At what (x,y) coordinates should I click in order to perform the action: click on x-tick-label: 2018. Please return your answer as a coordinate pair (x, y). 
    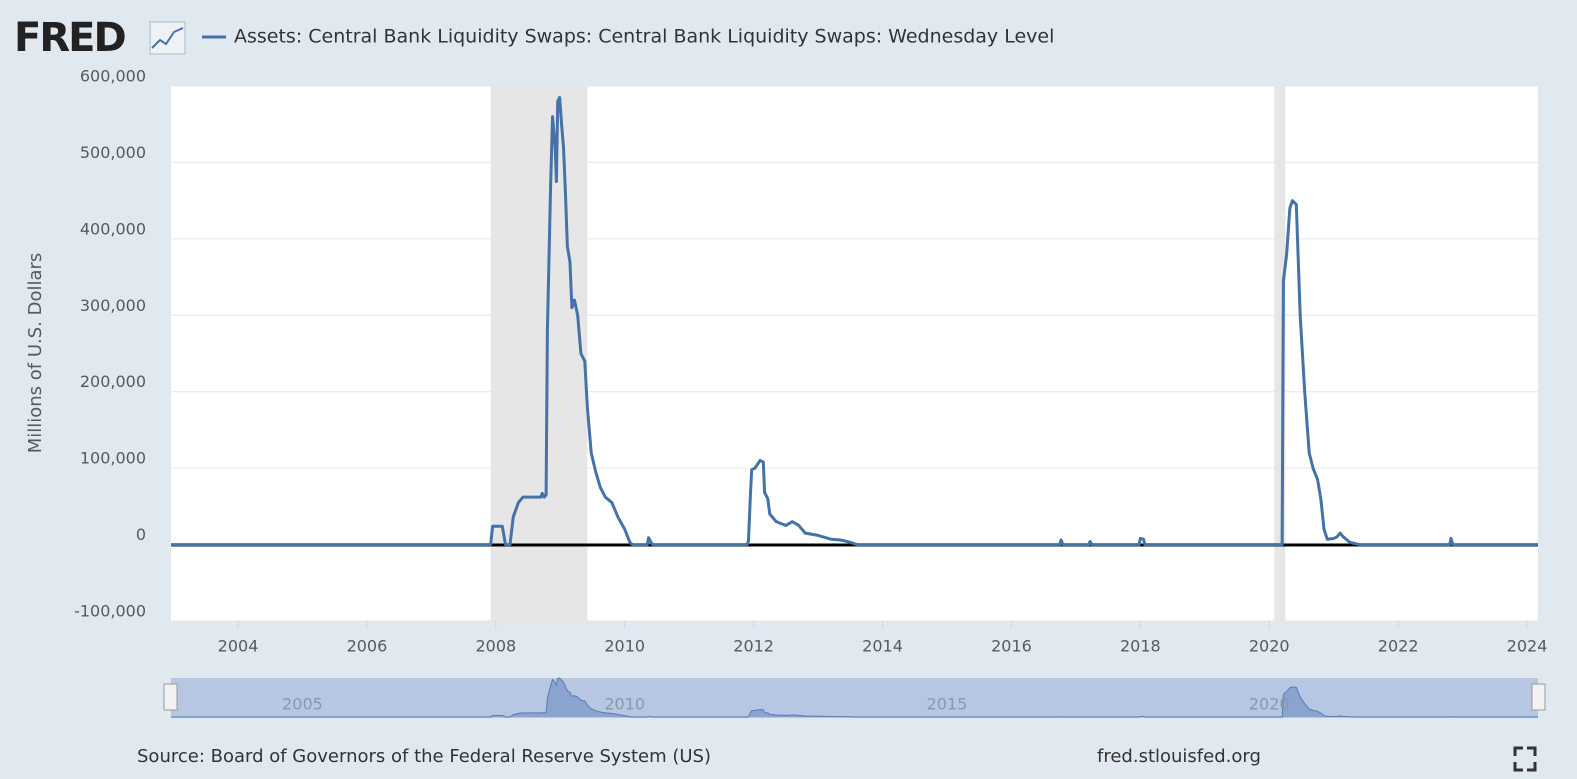
    Looking at the image, I should click on (1140, 646).